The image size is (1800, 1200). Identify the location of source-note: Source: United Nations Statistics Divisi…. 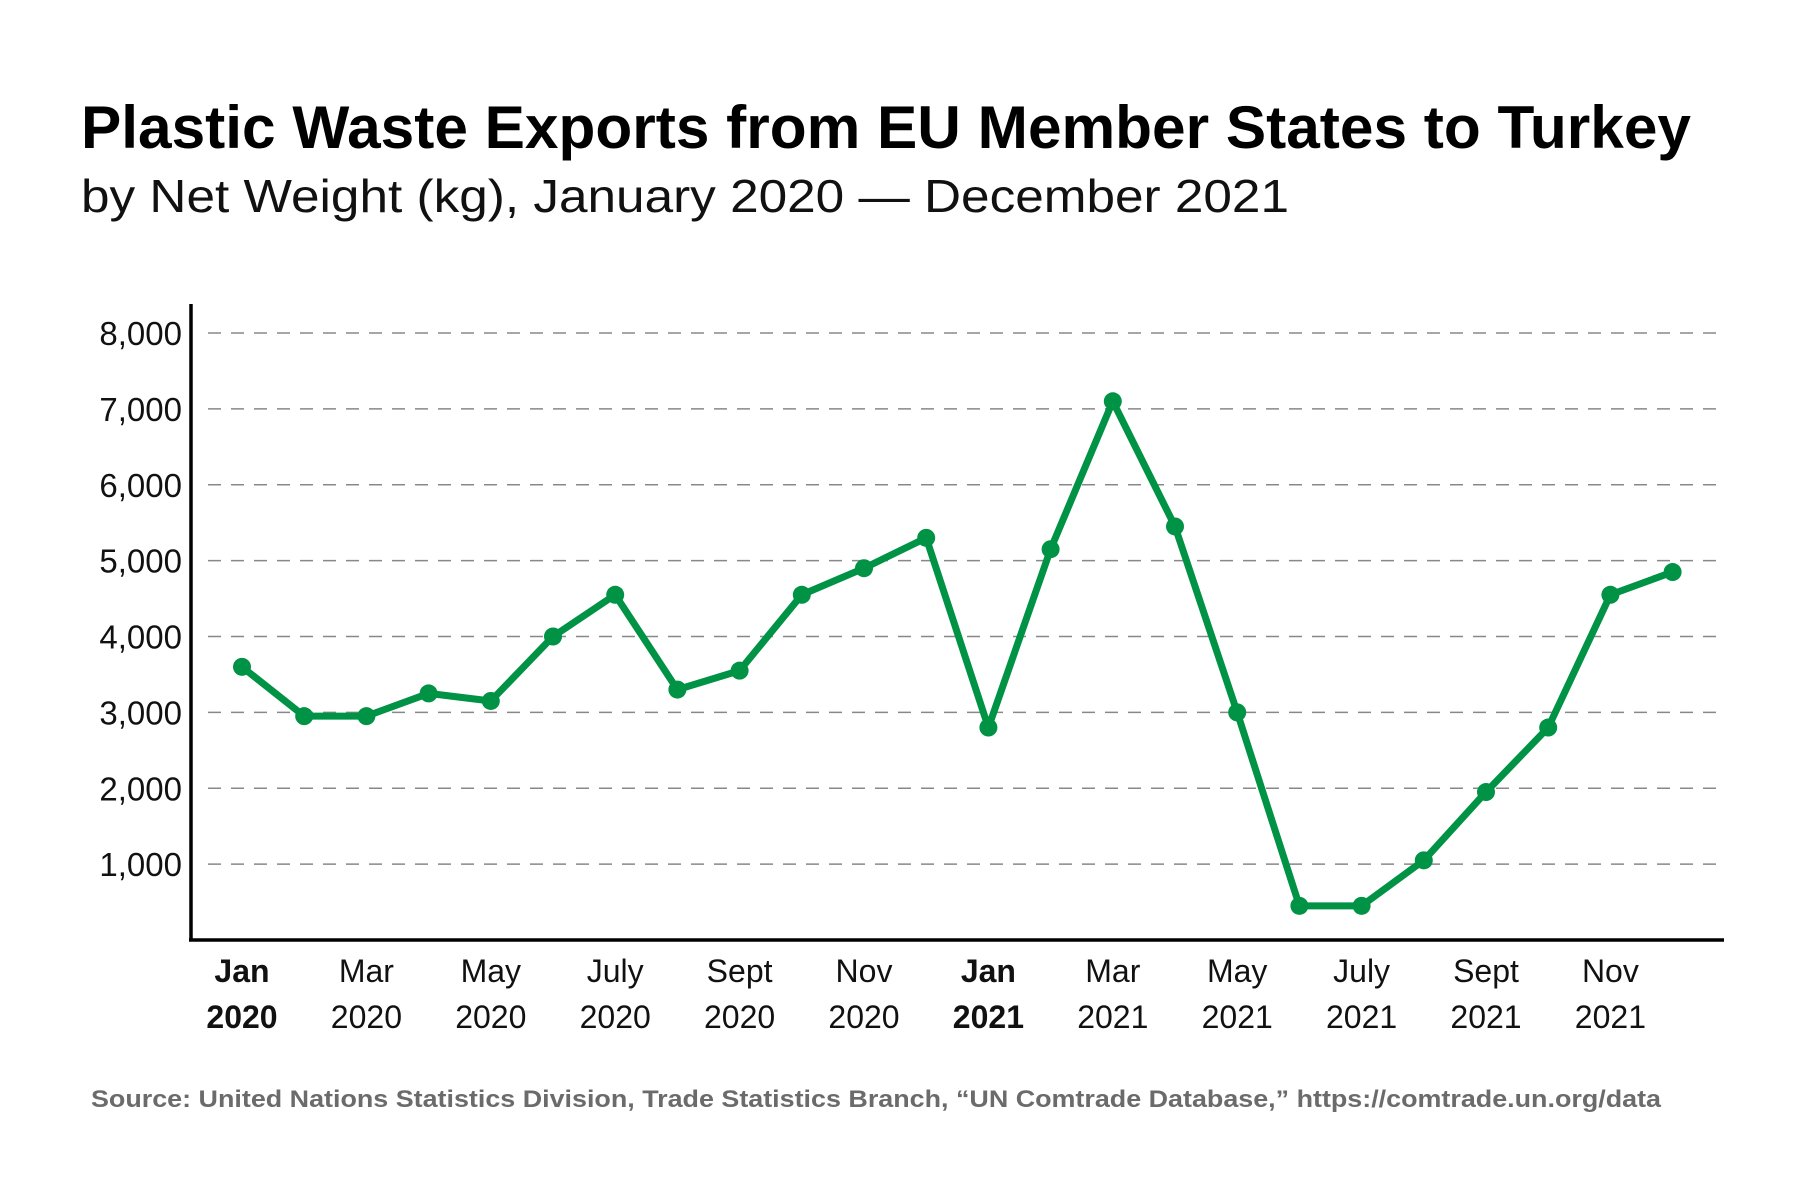
(876, 1099).